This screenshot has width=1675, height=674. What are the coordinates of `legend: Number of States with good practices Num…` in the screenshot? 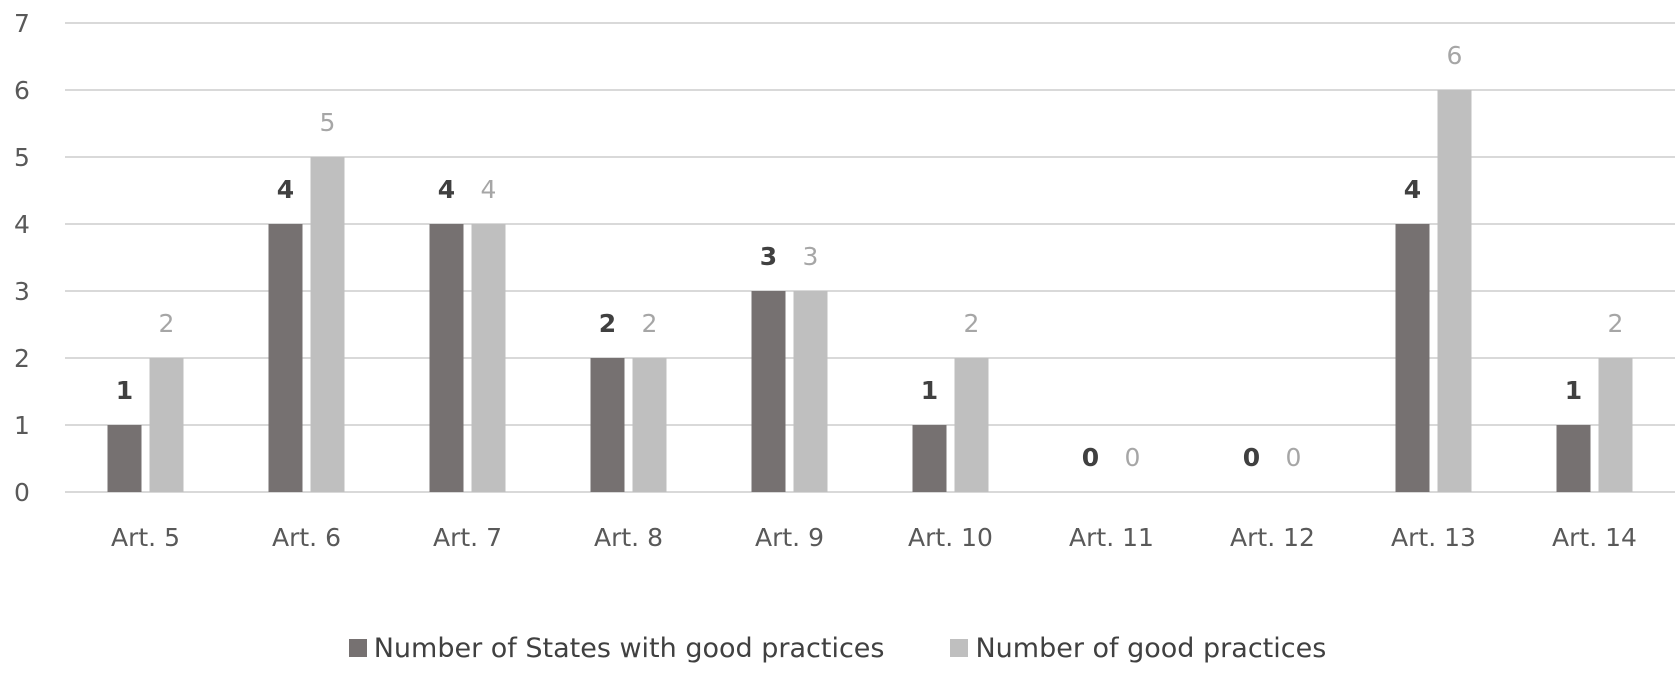 It's located at (837, 648).